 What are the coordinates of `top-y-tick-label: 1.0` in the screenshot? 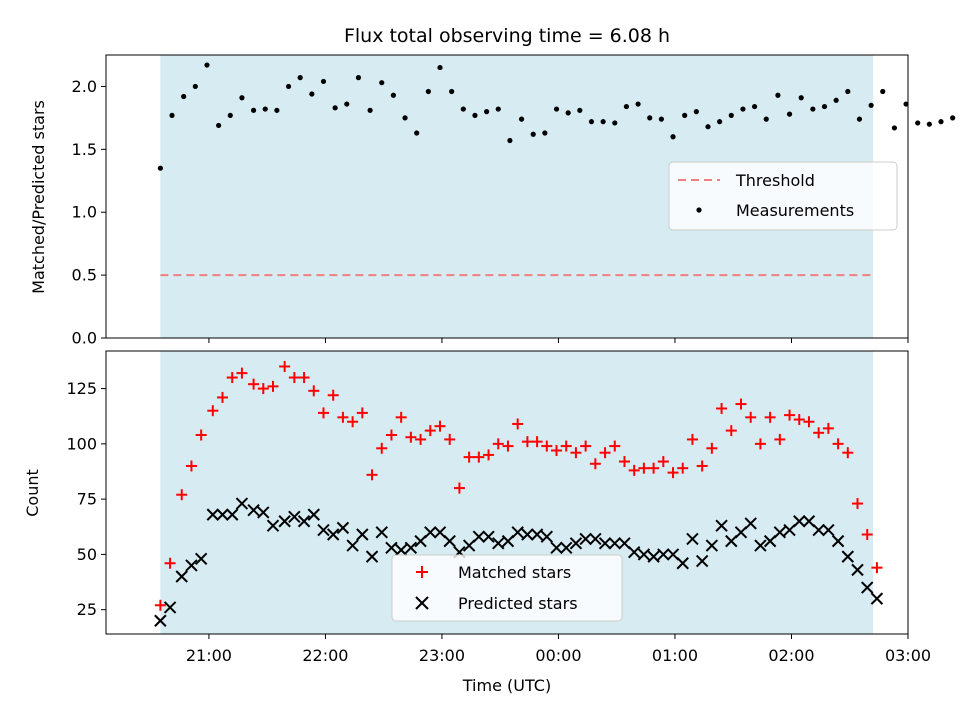 It's located at (84, 212).